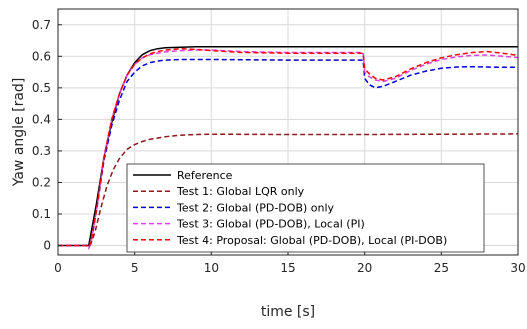 This screenshot has height=329, width=527. What do you see at coordinates (135, 268) in the screenshot?
I see `x-tick-label: 5` at bounding box center [135, 268].